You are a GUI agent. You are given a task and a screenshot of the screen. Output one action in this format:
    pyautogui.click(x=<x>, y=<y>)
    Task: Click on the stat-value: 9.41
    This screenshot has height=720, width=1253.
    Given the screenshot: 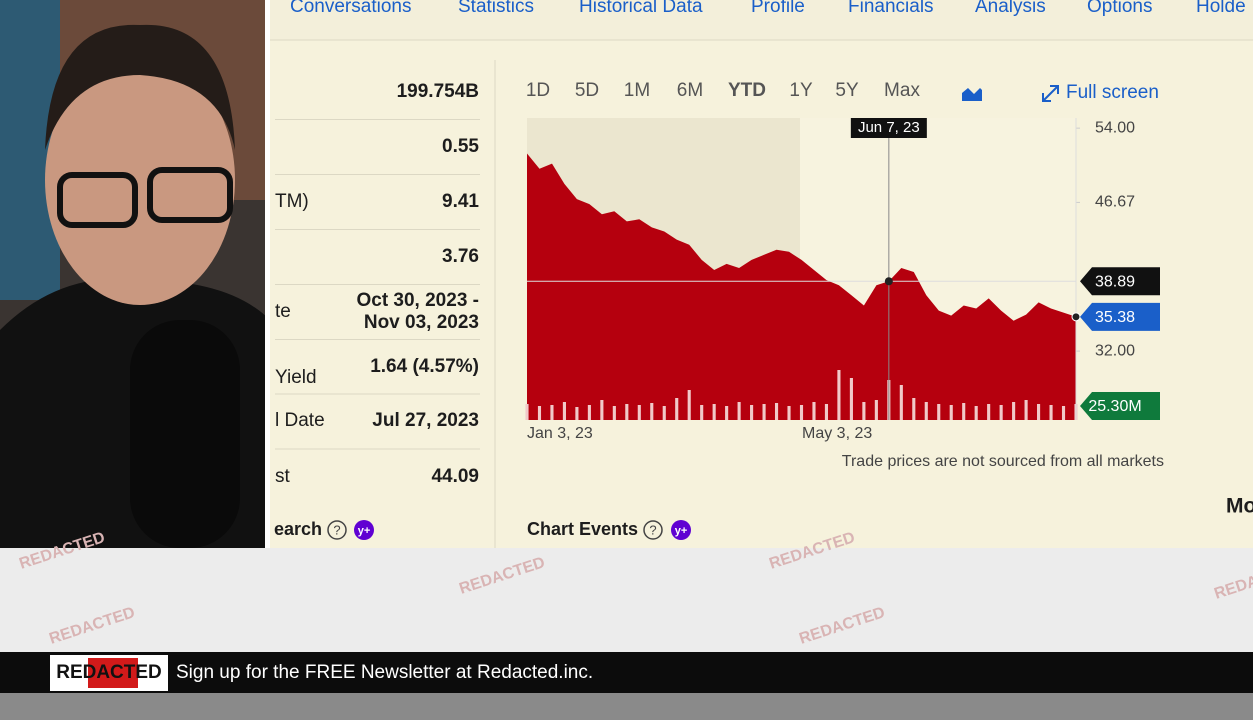 What is the action you would take?
    pyautogui.click(x=460, y=201)
    